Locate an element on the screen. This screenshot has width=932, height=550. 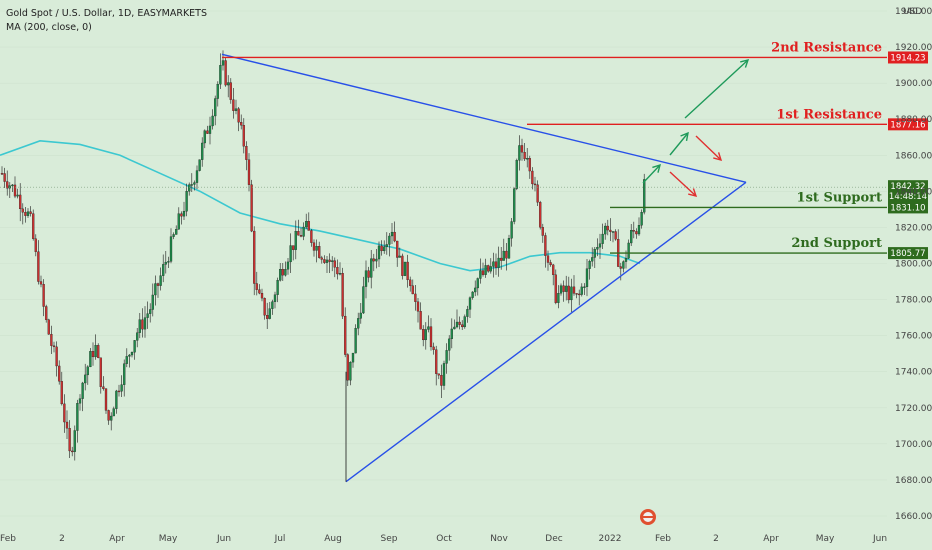
scenario-arrow is located at coordinates (716, 89).